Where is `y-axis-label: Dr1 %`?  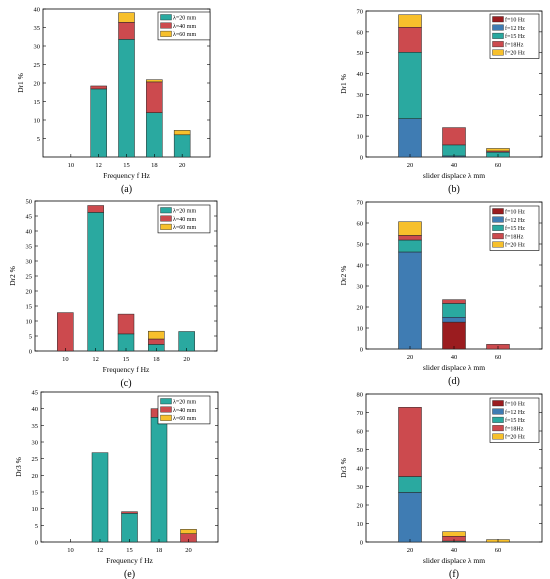
y-axis-label: Dr1 % is located at coordinates (20, 83).